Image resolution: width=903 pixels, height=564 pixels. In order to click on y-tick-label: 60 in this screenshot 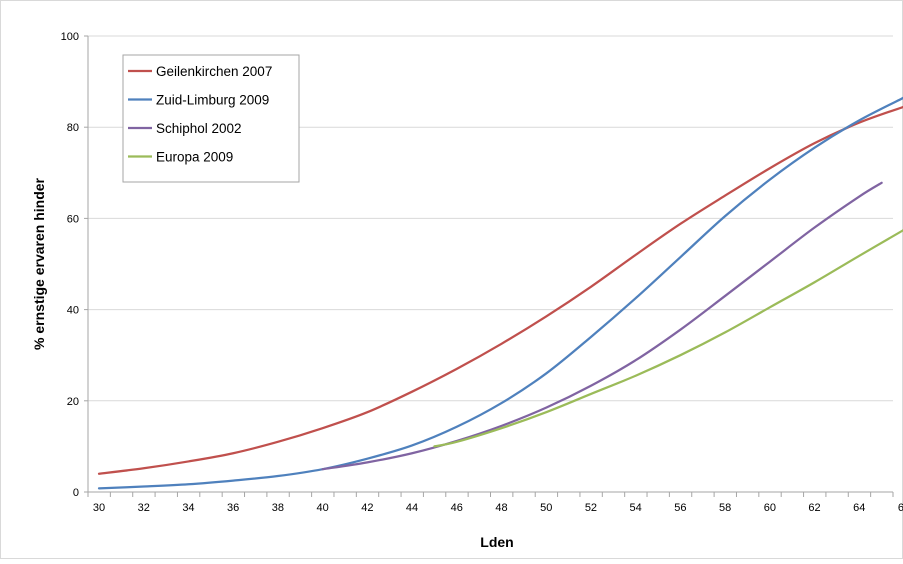, I will do `click(73, 219)`.